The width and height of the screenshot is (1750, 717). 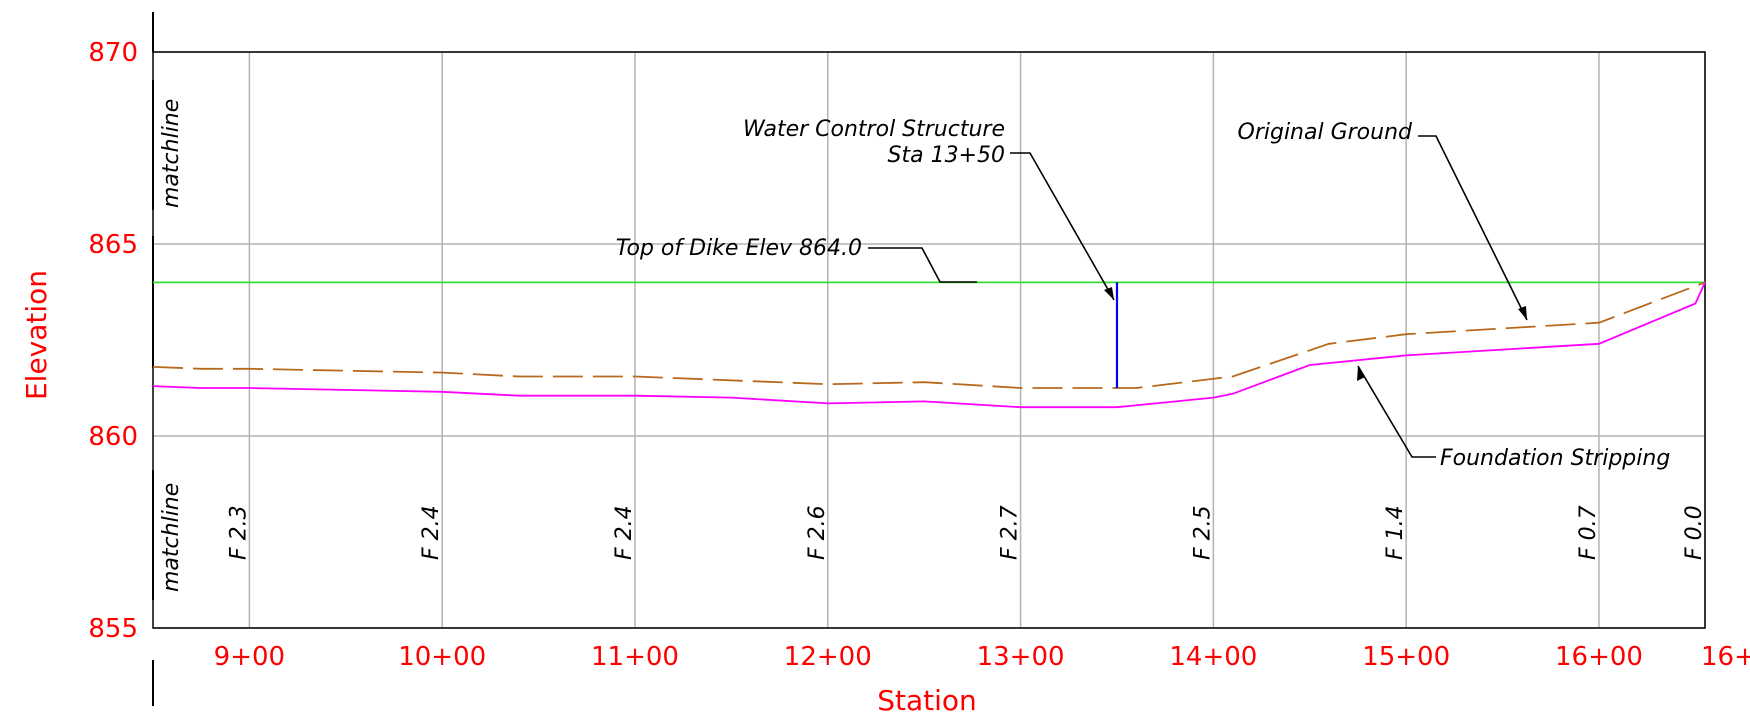 What do you see at coordinates (1213, 657) in the screenshot?
I see `x-tick-label: 14+00` at bounding box center [1213, 657].